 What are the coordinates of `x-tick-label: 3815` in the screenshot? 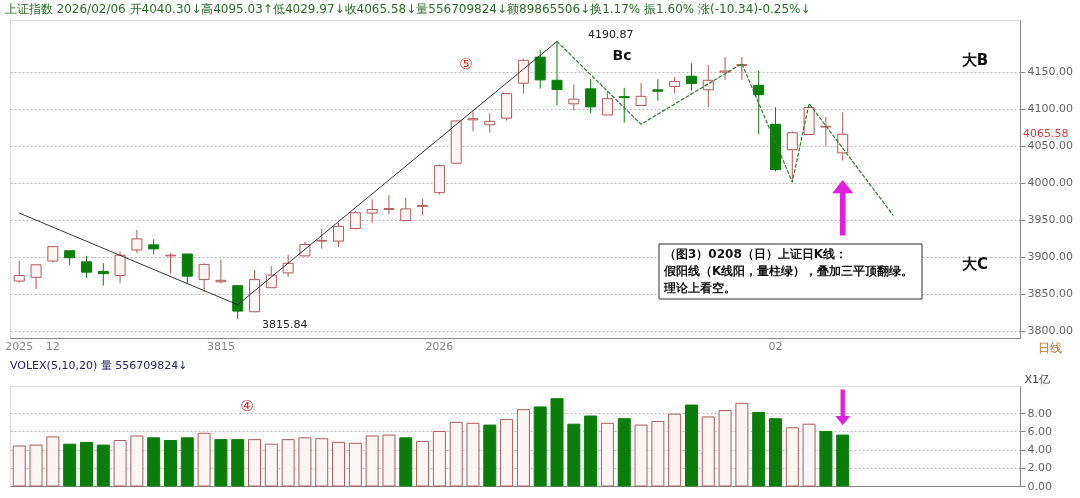 It's located at (220, 346).